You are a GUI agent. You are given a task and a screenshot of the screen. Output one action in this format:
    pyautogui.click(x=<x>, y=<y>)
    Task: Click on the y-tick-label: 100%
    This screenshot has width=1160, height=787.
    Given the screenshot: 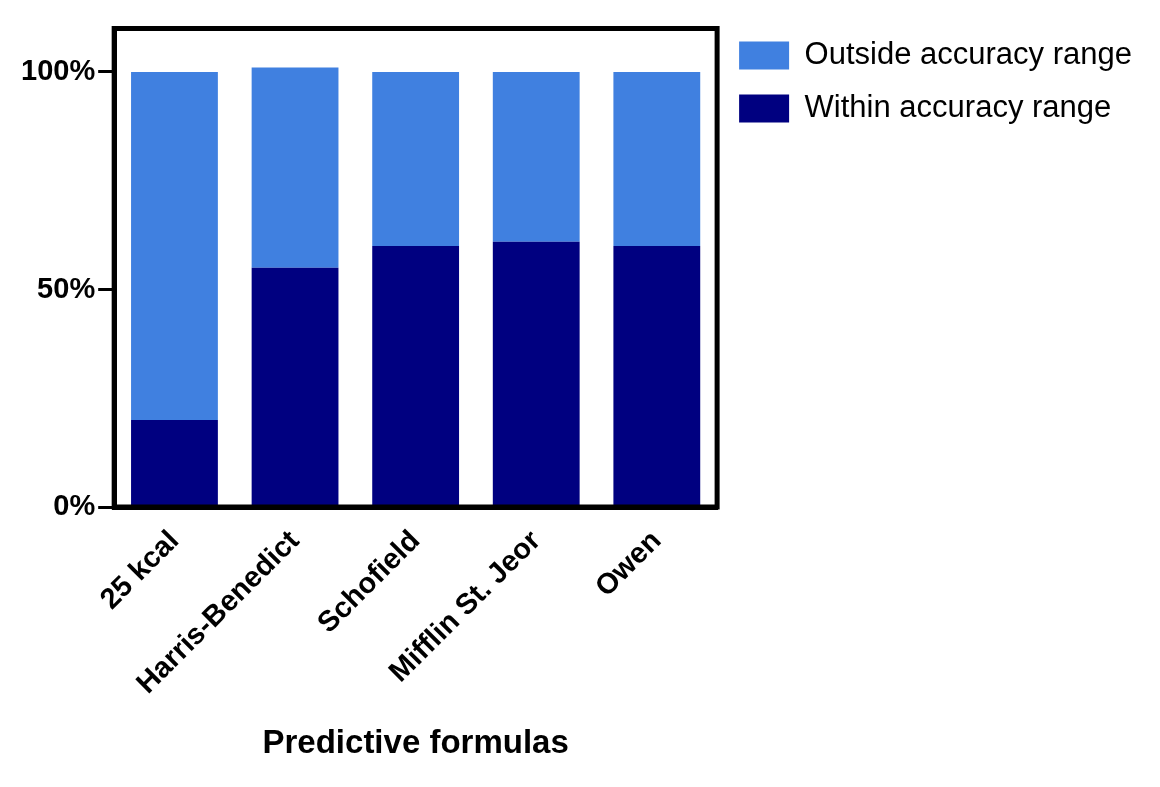 What is the action you would take?
    pyautogui.click(x=58, y=69)
    